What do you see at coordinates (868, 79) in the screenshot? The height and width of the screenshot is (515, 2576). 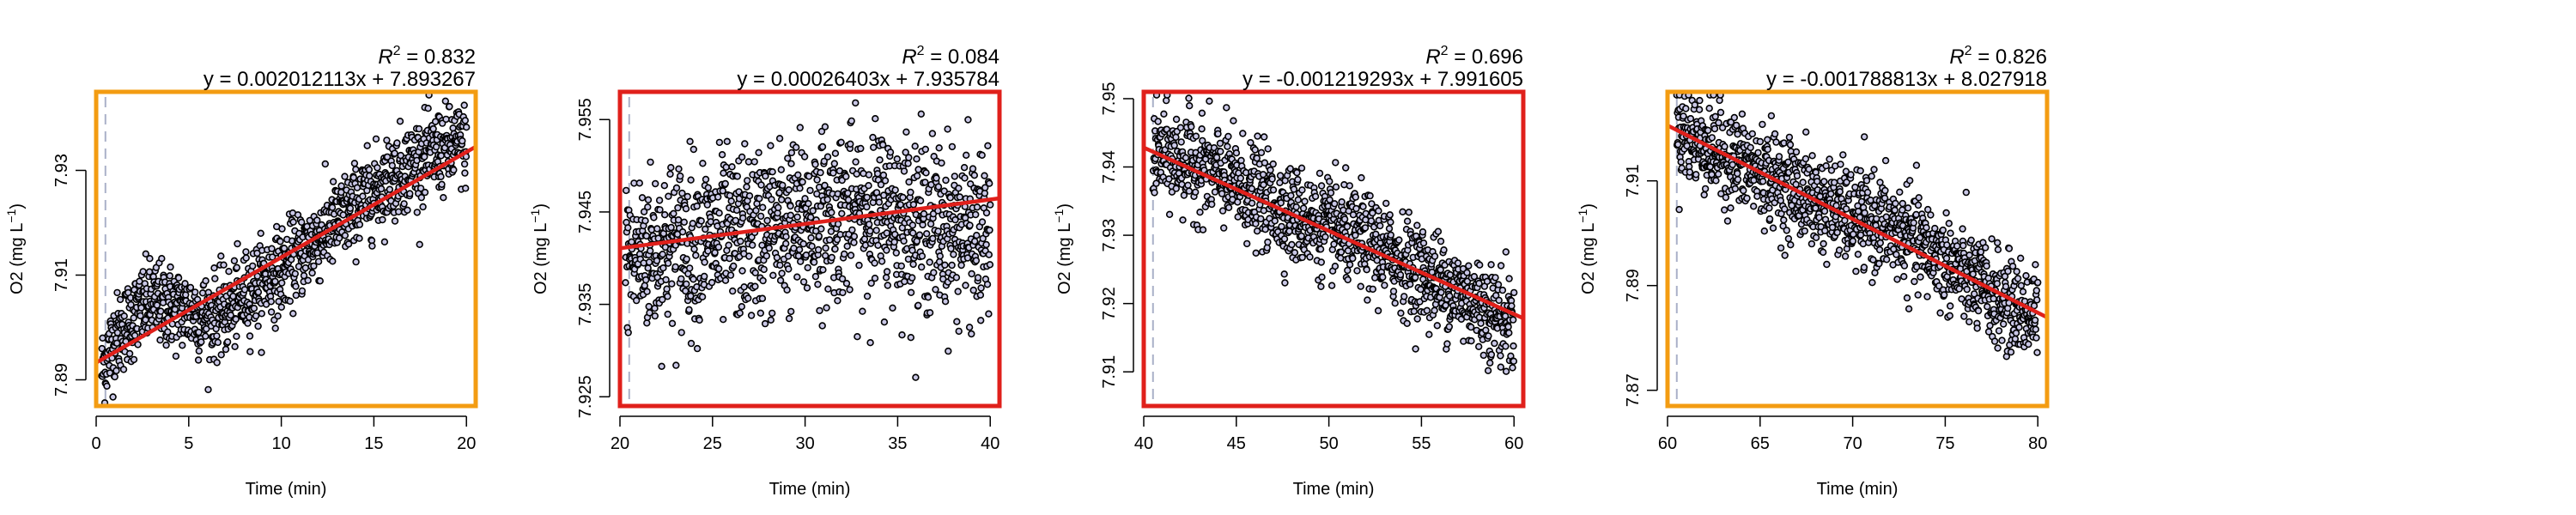 I see `regression-equation: y = 0.00026403x + 7.935784` at bounding box center [868, 79].